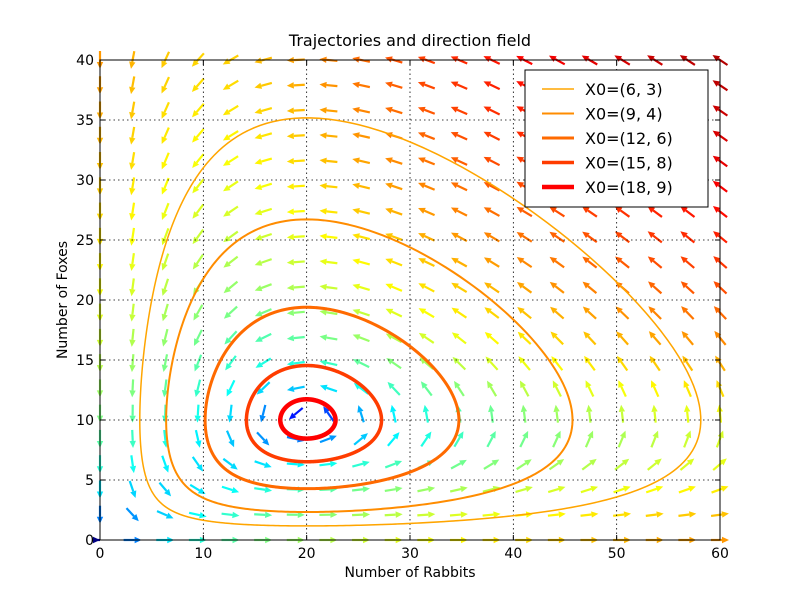 This screenshot has height=600, width=800. I want to click on x-tick-label: 30, so click(410, 554).